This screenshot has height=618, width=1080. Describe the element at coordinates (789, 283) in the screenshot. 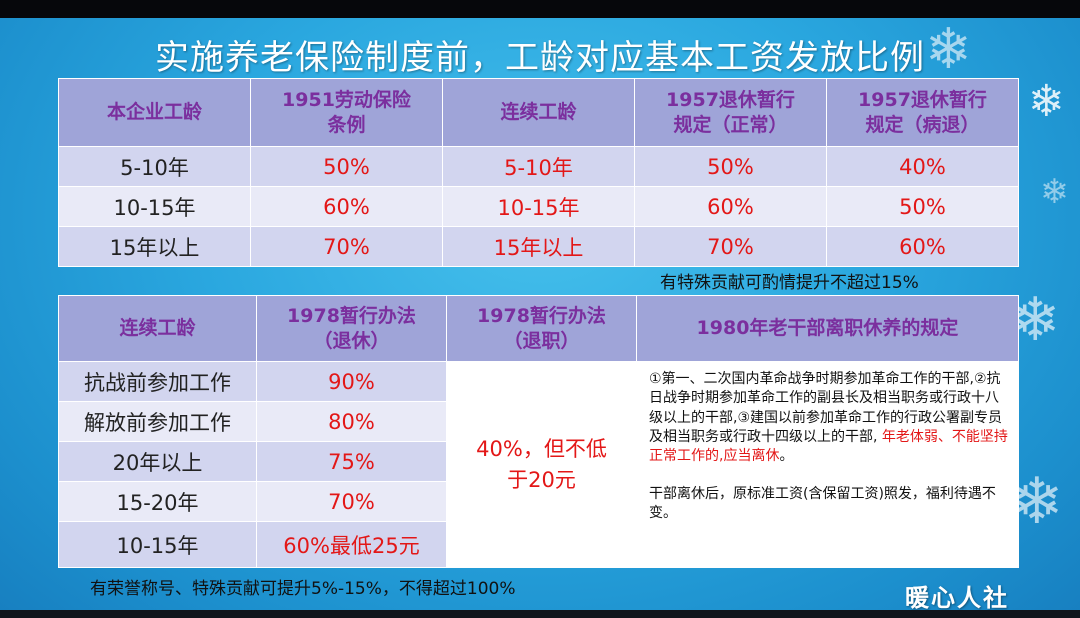

I see `table1-footnote: 有特殊贡献可酌情提升不超过15%` at that location.